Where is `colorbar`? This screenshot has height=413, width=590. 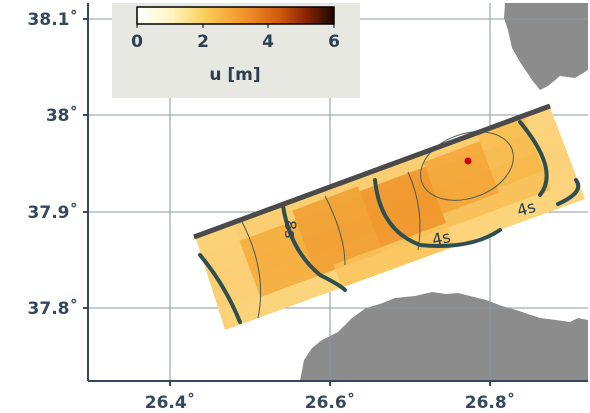
colorbar is located at coordinates (235, 15).